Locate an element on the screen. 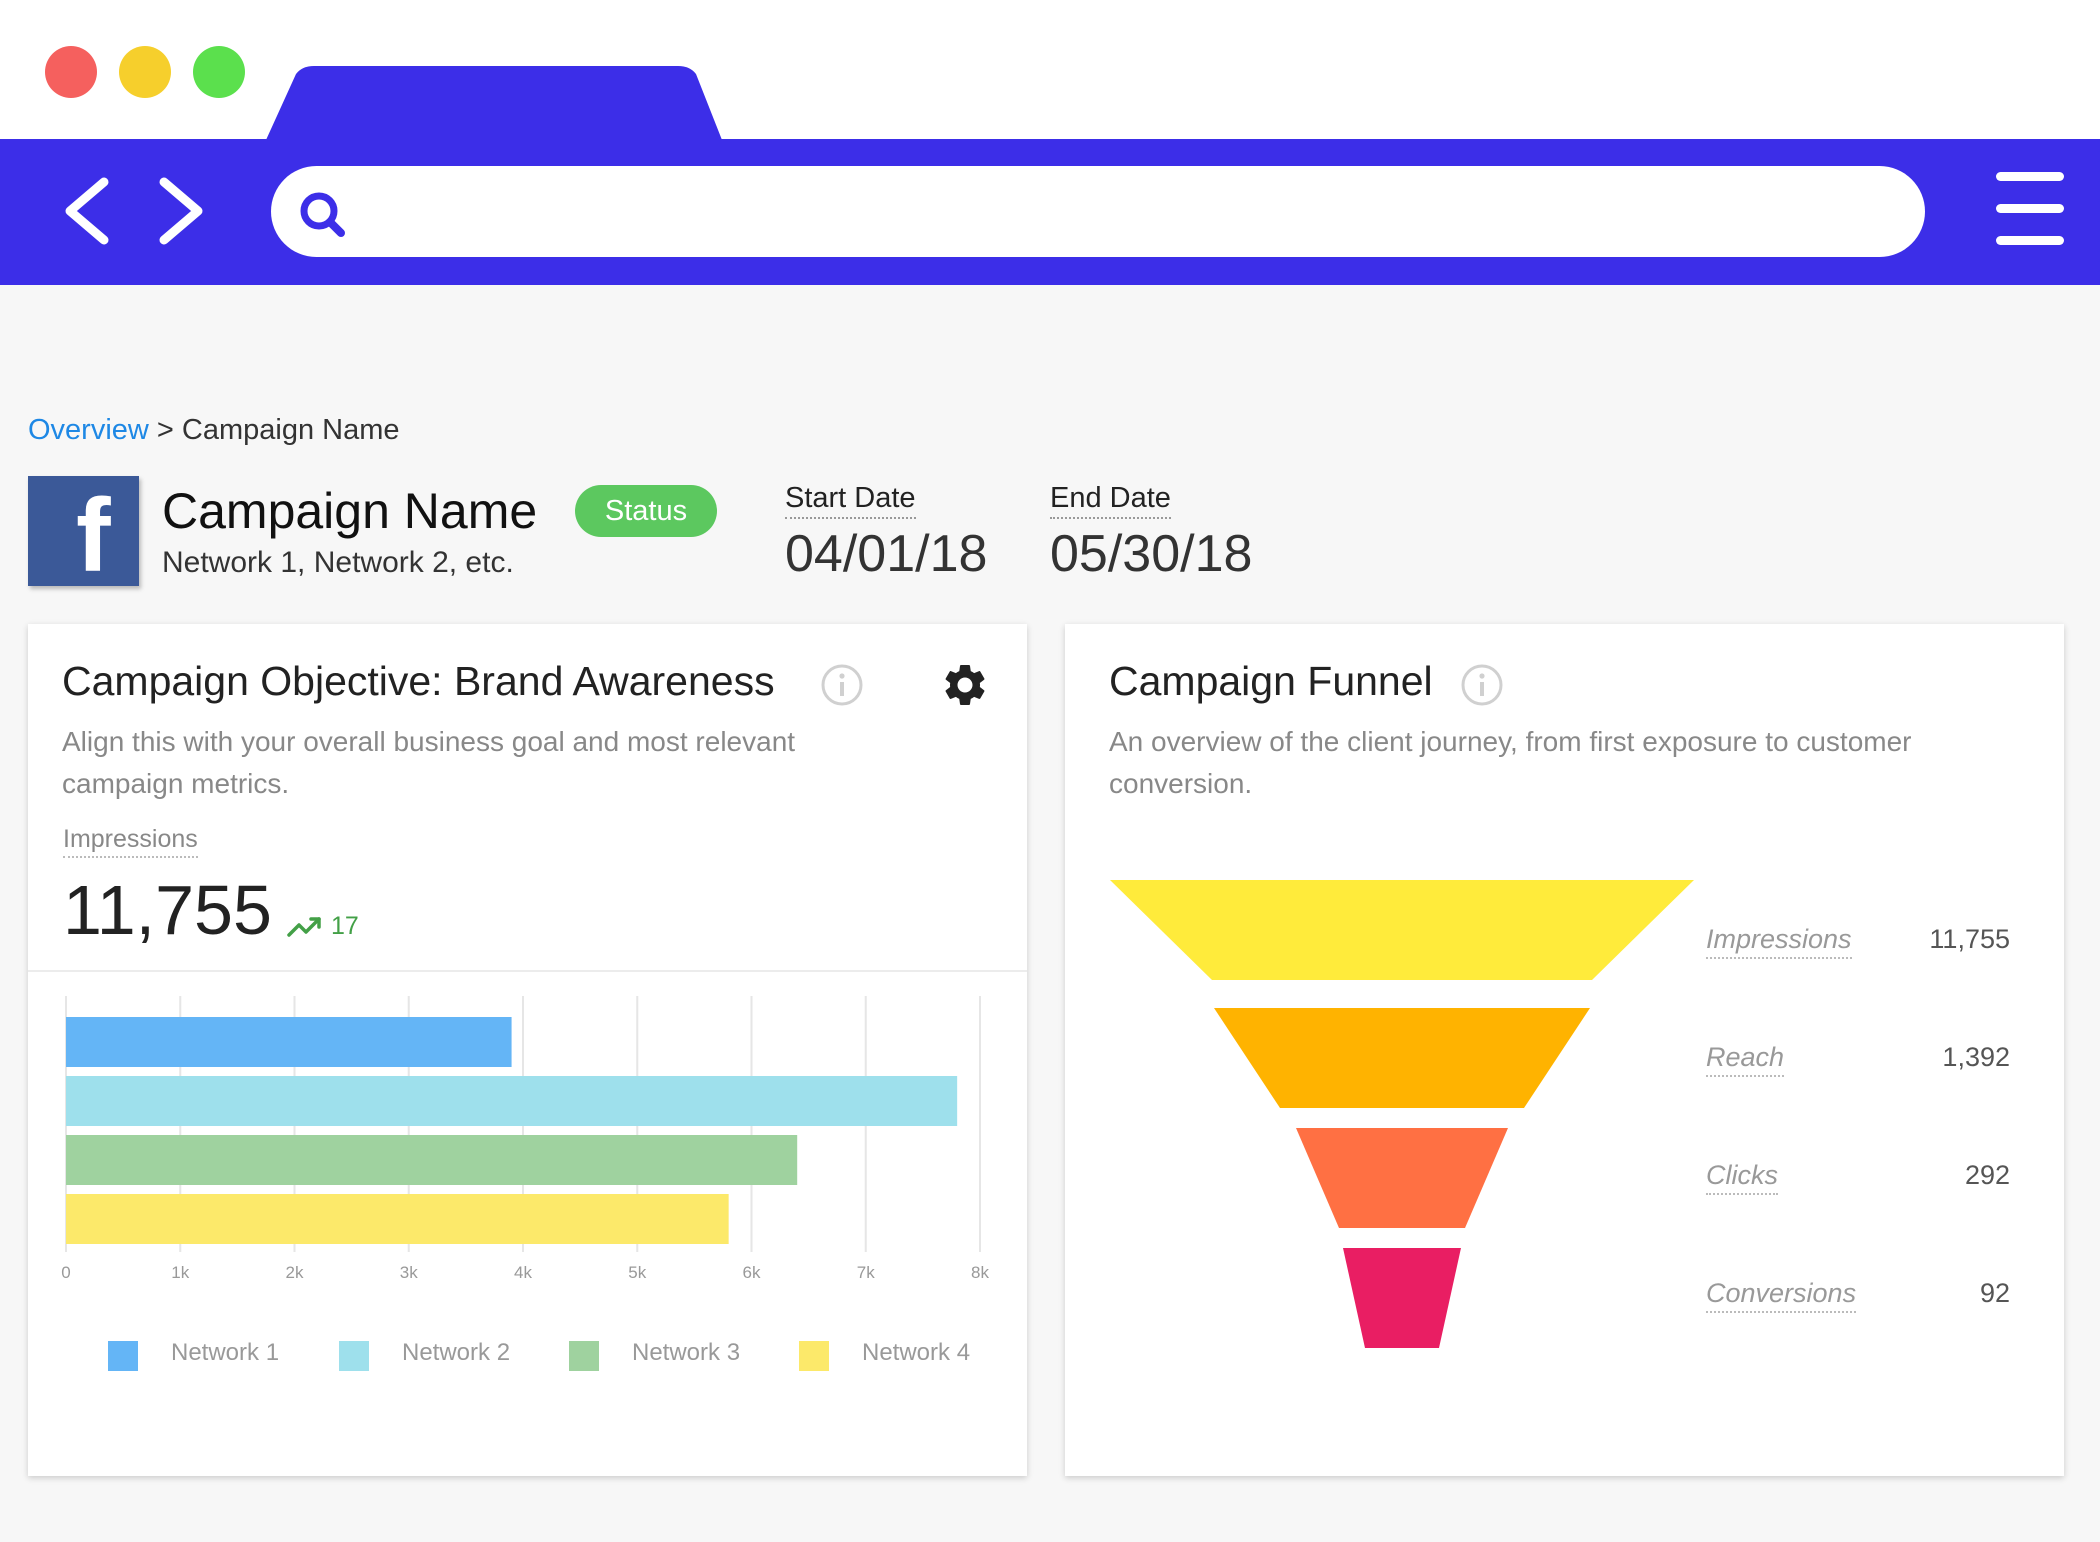 The width and height of the screenshot is (2100, 1542). x-tick-label: 2k is located at coordinates (295, 1272).